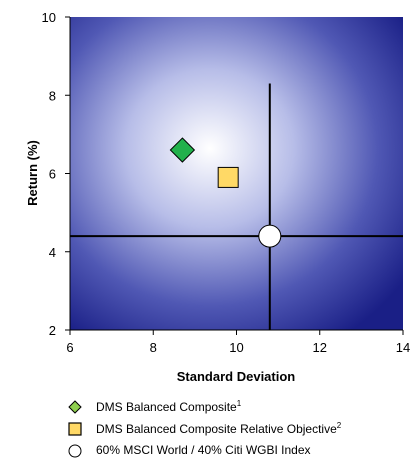  Describe the element at coordinates (69, 347) in the screenshot. I see `x-tick-label: 6` at that location.